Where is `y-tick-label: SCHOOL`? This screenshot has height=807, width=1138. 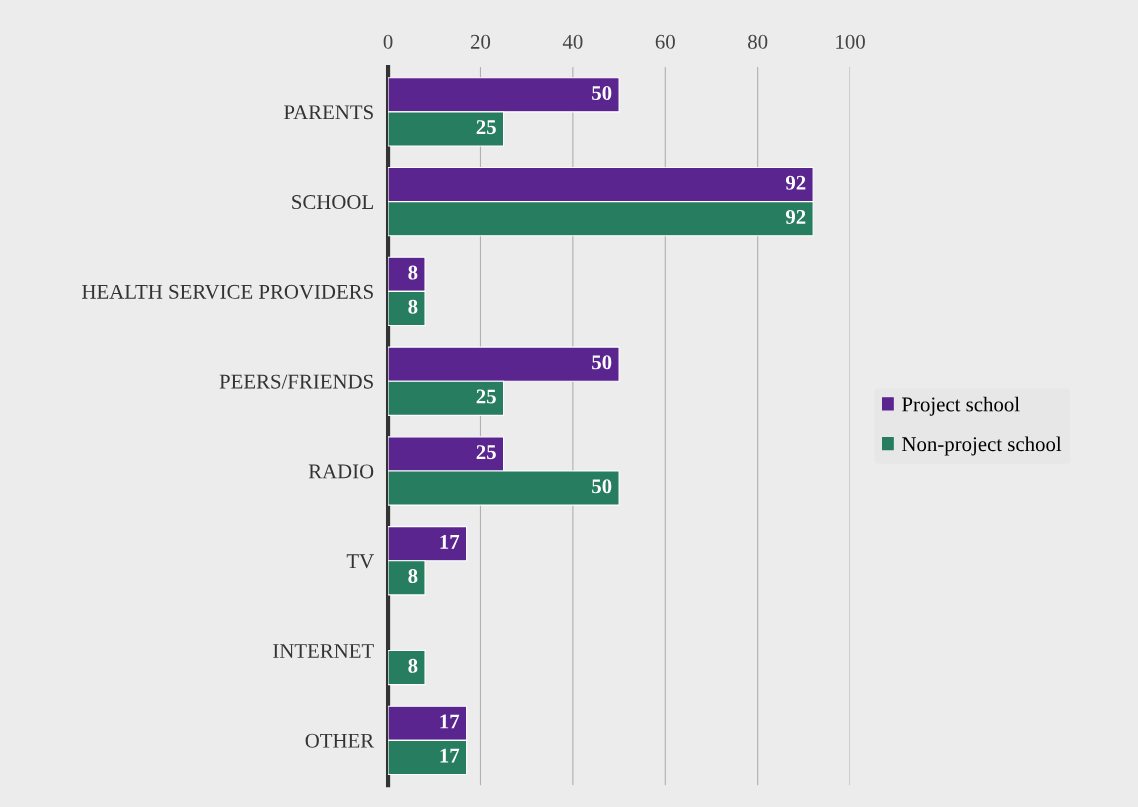
y-tick-label: SCHOOL is located at coordinates (332, 202).